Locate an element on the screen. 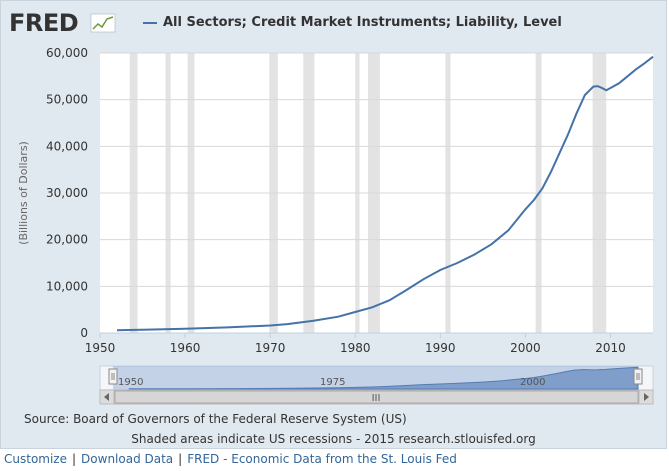 Image resolution: width=669 pixels, height=471 pixels. x-tick-label: 1960 is located at coordinates (185, 348).